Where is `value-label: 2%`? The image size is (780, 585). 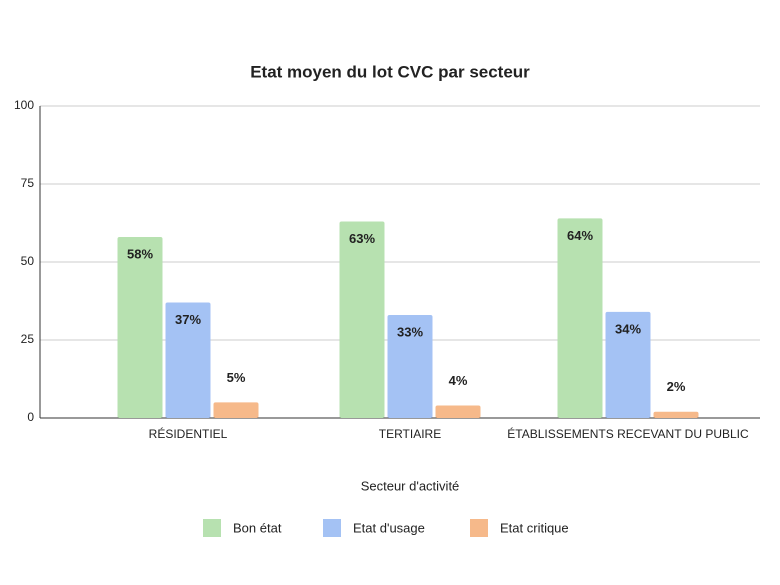 value-label: 2% is located at coordinates (676, 386).